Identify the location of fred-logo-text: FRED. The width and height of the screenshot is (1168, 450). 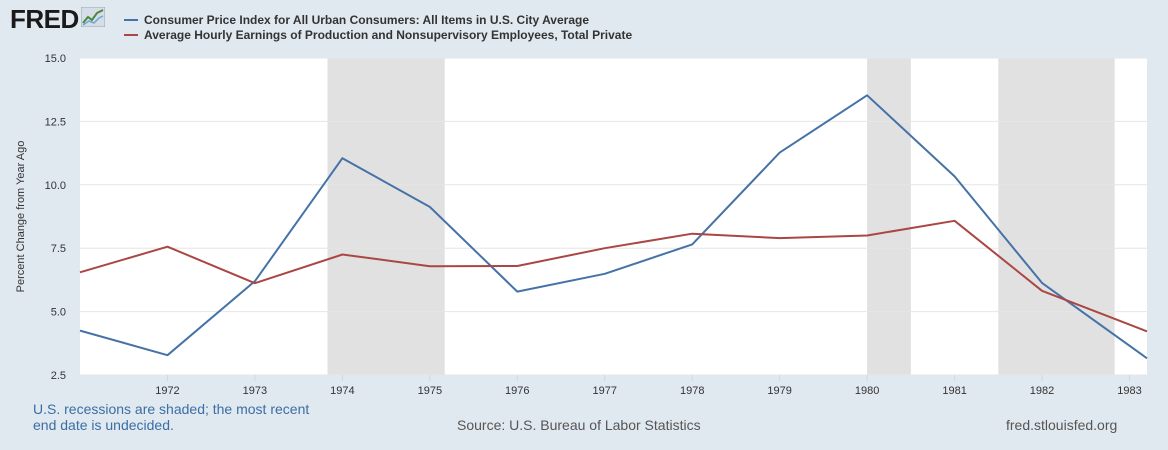
(44, 19).